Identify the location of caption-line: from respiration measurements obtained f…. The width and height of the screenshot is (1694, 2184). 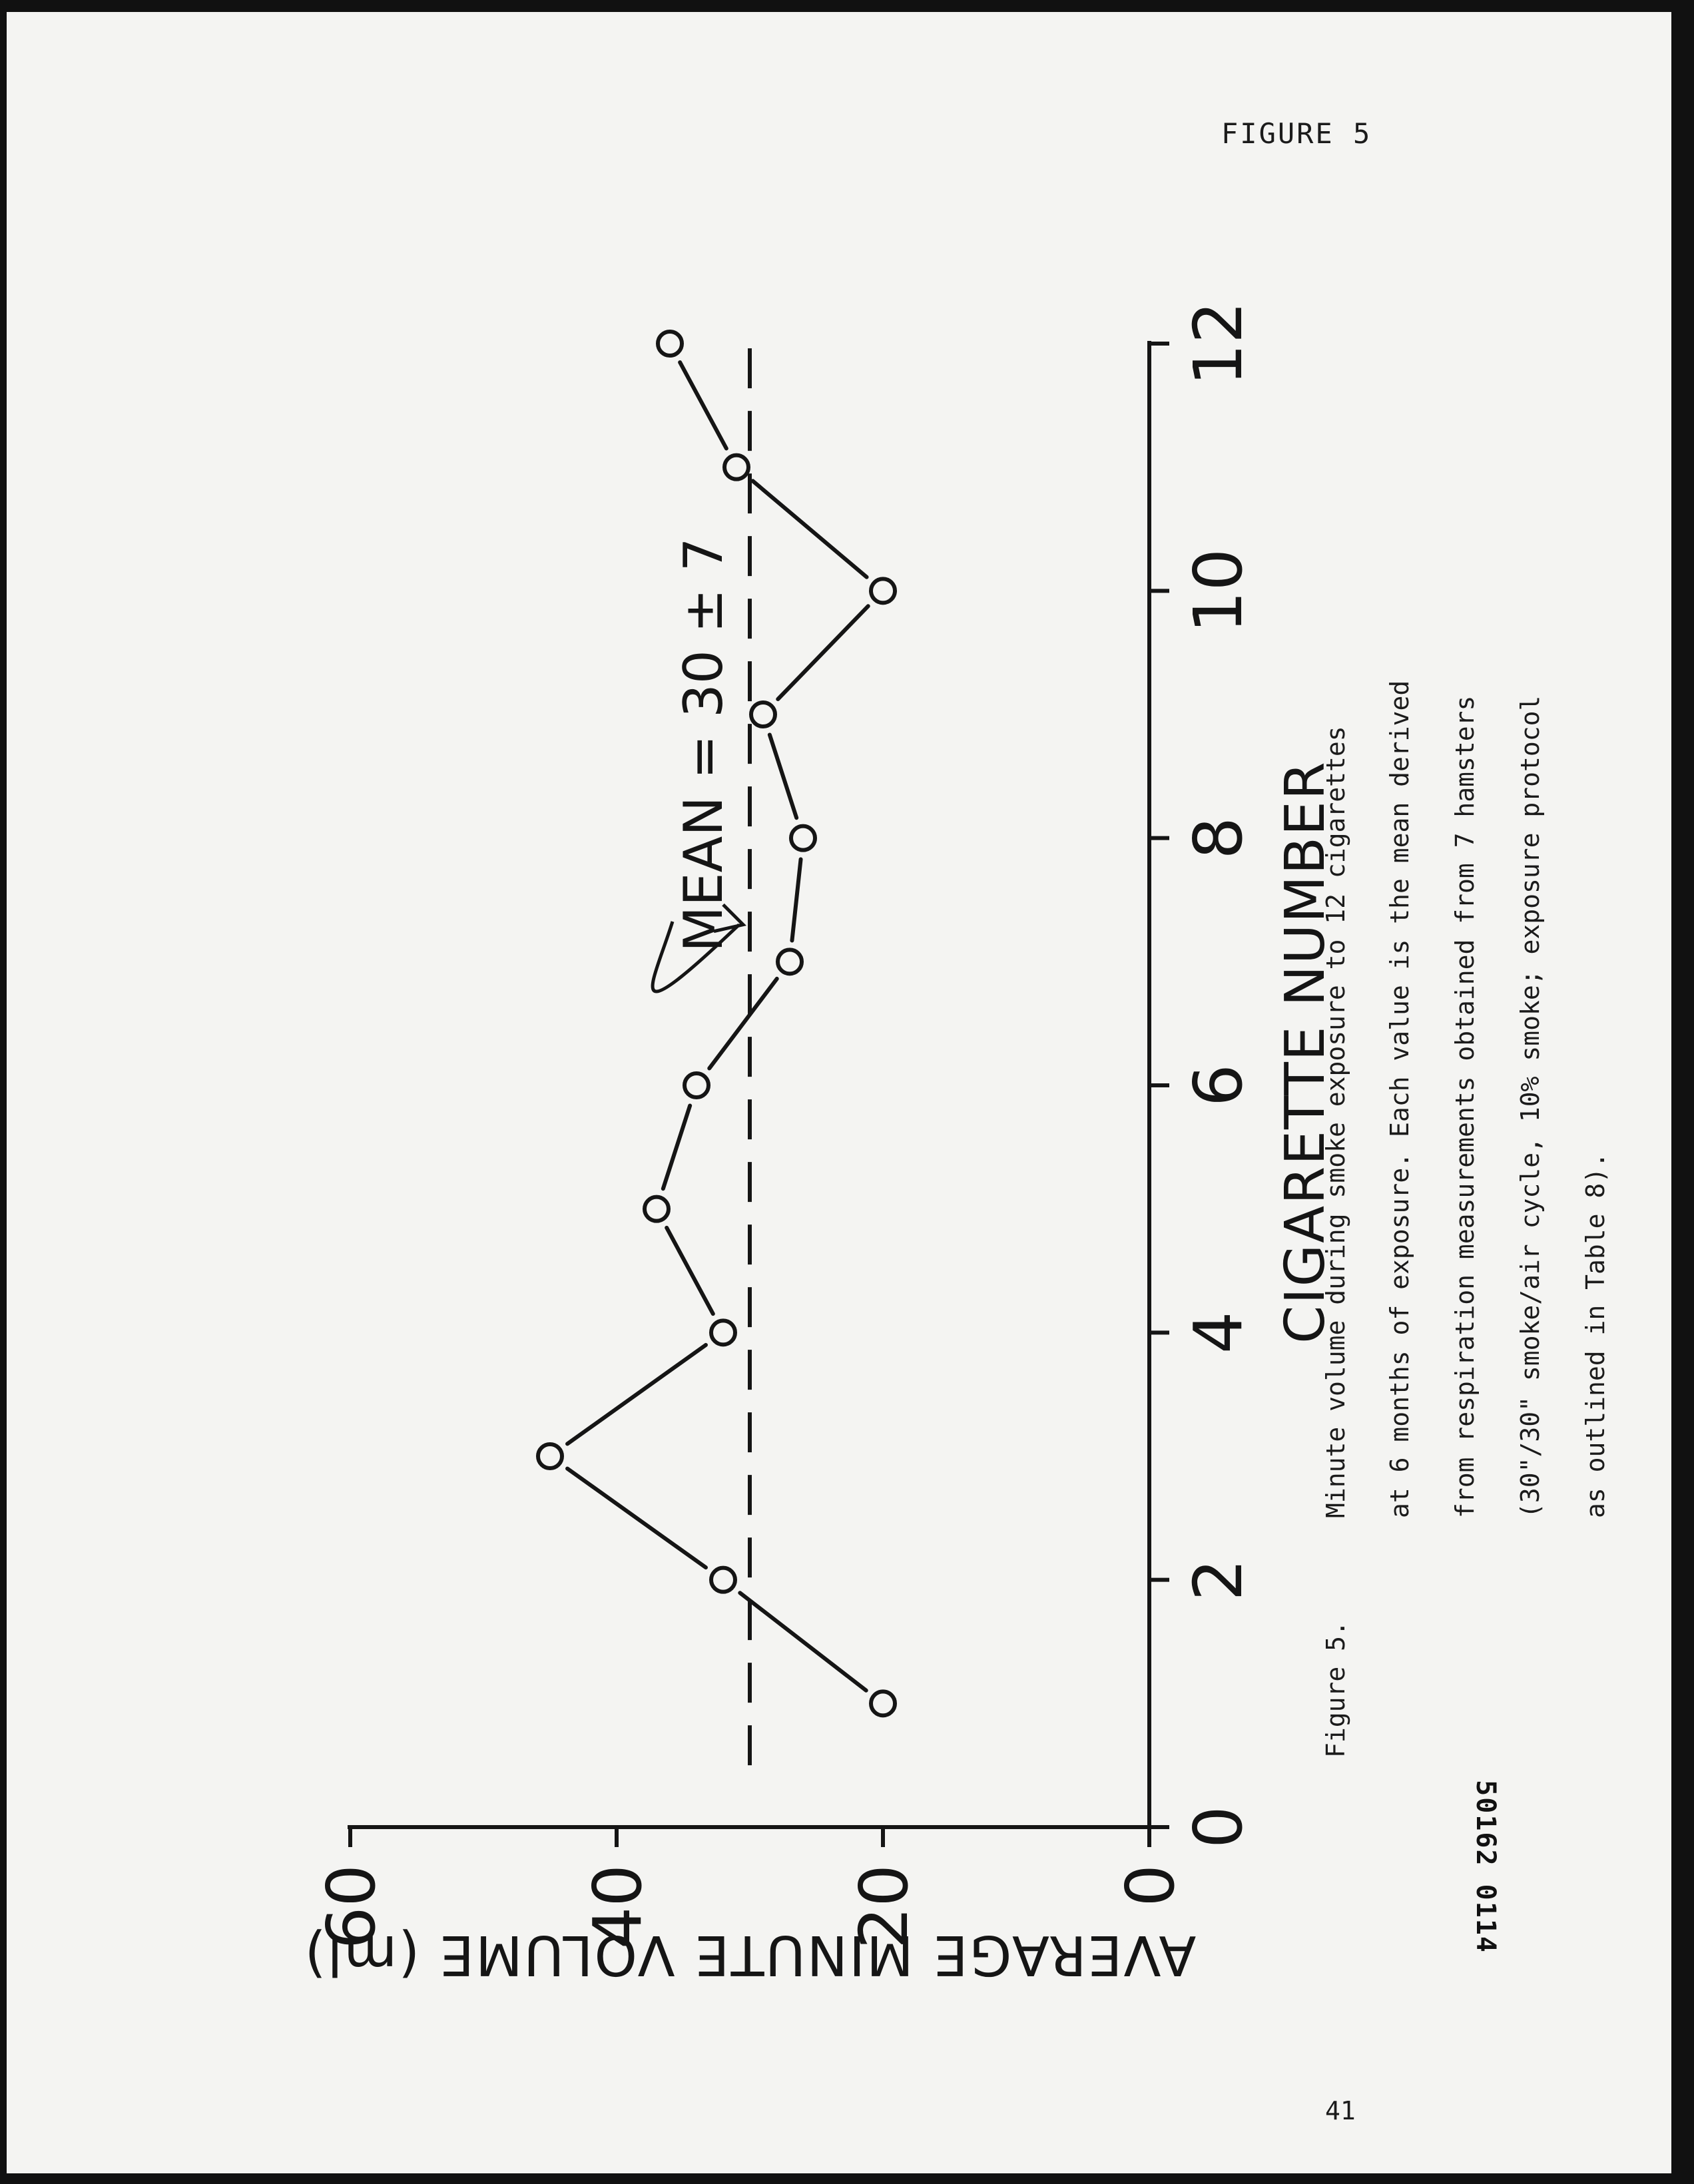
(1465, 1106).